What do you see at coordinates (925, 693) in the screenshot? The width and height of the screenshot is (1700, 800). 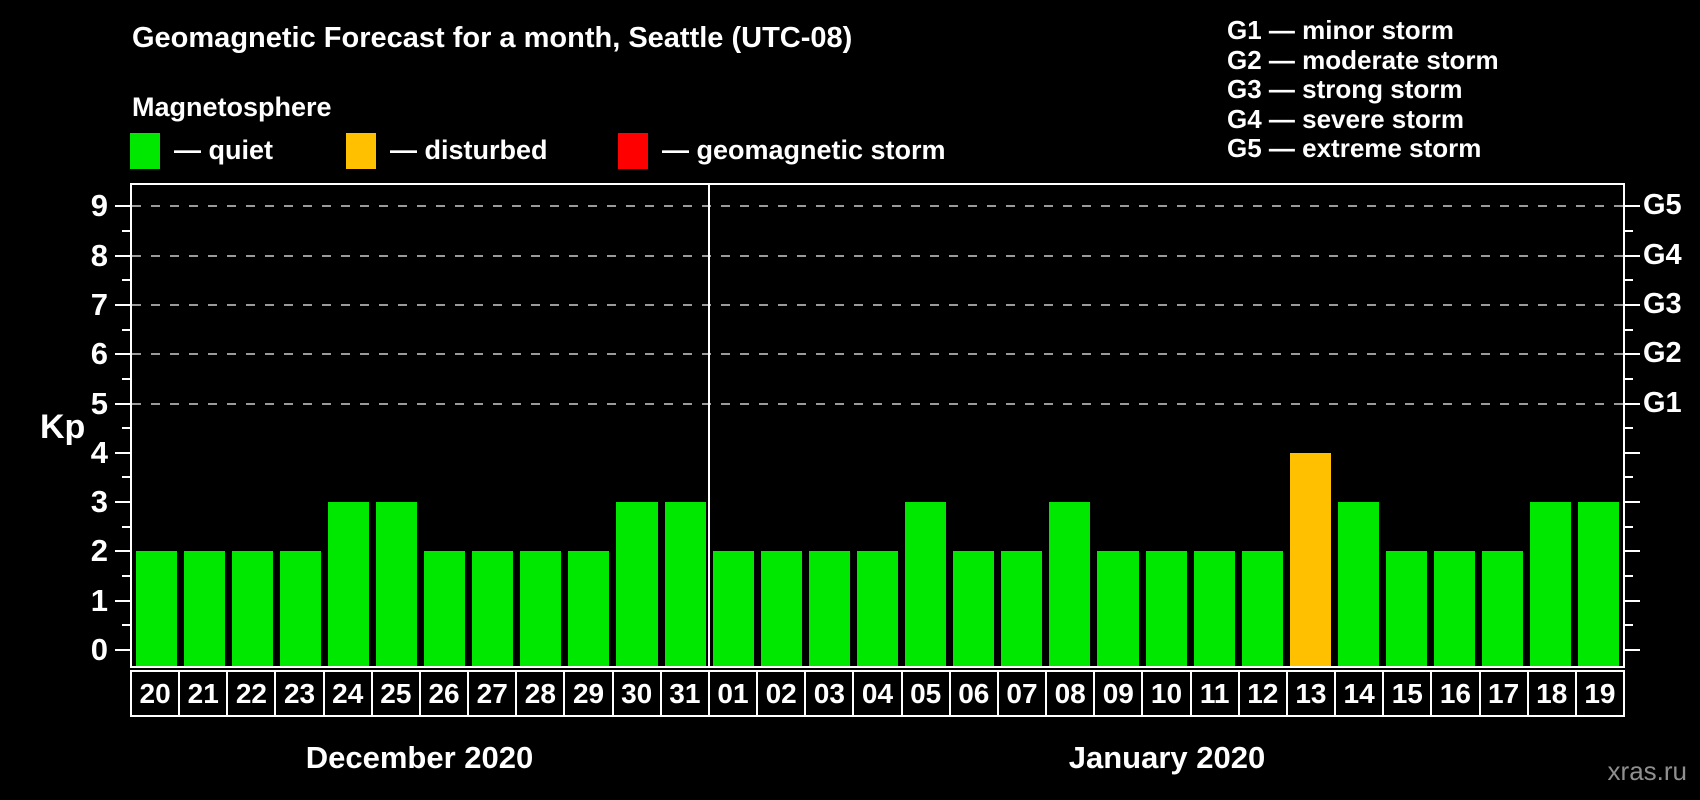 I see `date-cell-05: 05` at bounding box center [925, 693].